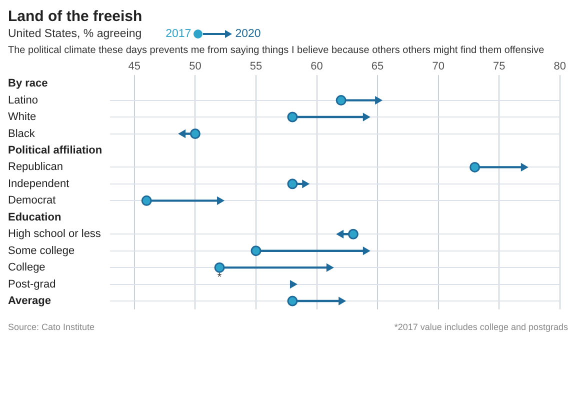  Describe the element at coordinates (41, 250) in the screenshot. I see `y-tick-label: Some college` at that location.